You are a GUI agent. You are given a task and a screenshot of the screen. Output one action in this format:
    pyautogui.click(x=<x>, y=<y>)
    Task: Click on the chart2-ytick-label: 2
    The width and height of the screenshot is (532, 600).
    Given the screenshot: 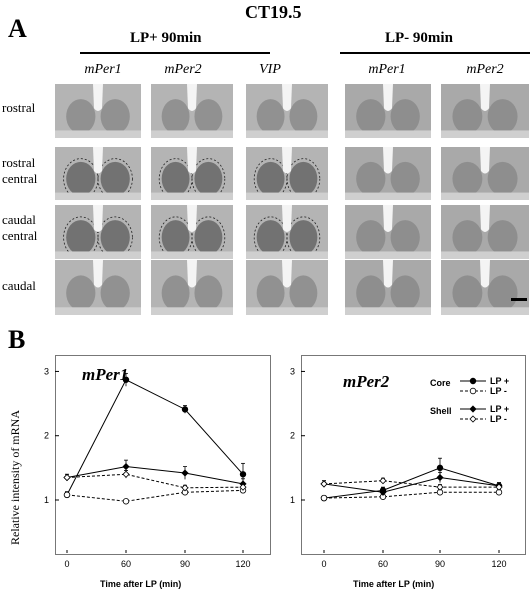 What is the action you would take?
    pyautogui.click(x=292, y=436)
    